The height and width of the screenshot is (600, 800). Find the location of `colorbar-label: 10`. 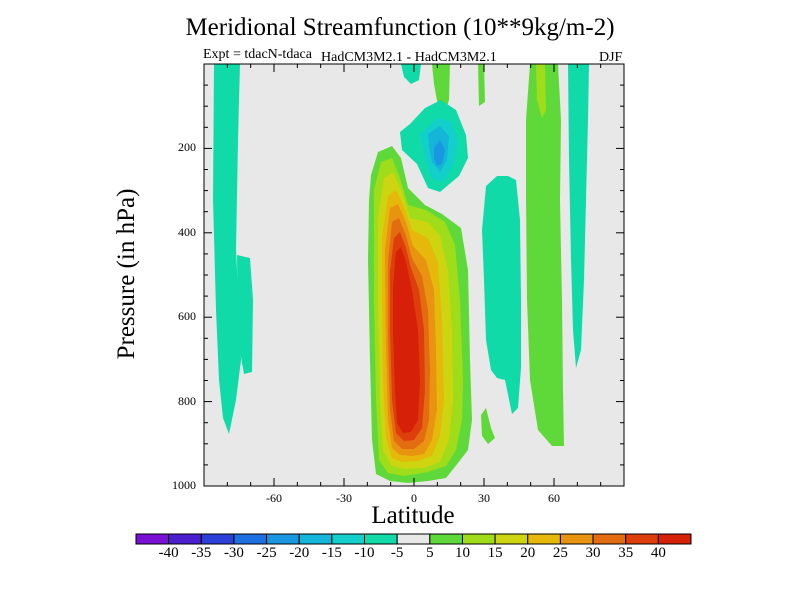

colorbar-label: 10 is located at coordinates (462, 553).